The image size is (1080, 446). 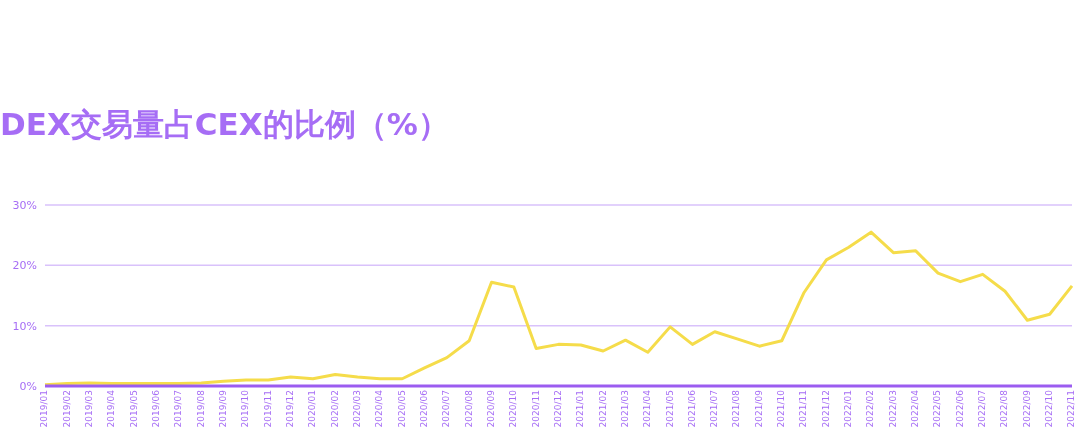 I want to click on x-tick-label: 2022/05, so click(x=937, y=409).